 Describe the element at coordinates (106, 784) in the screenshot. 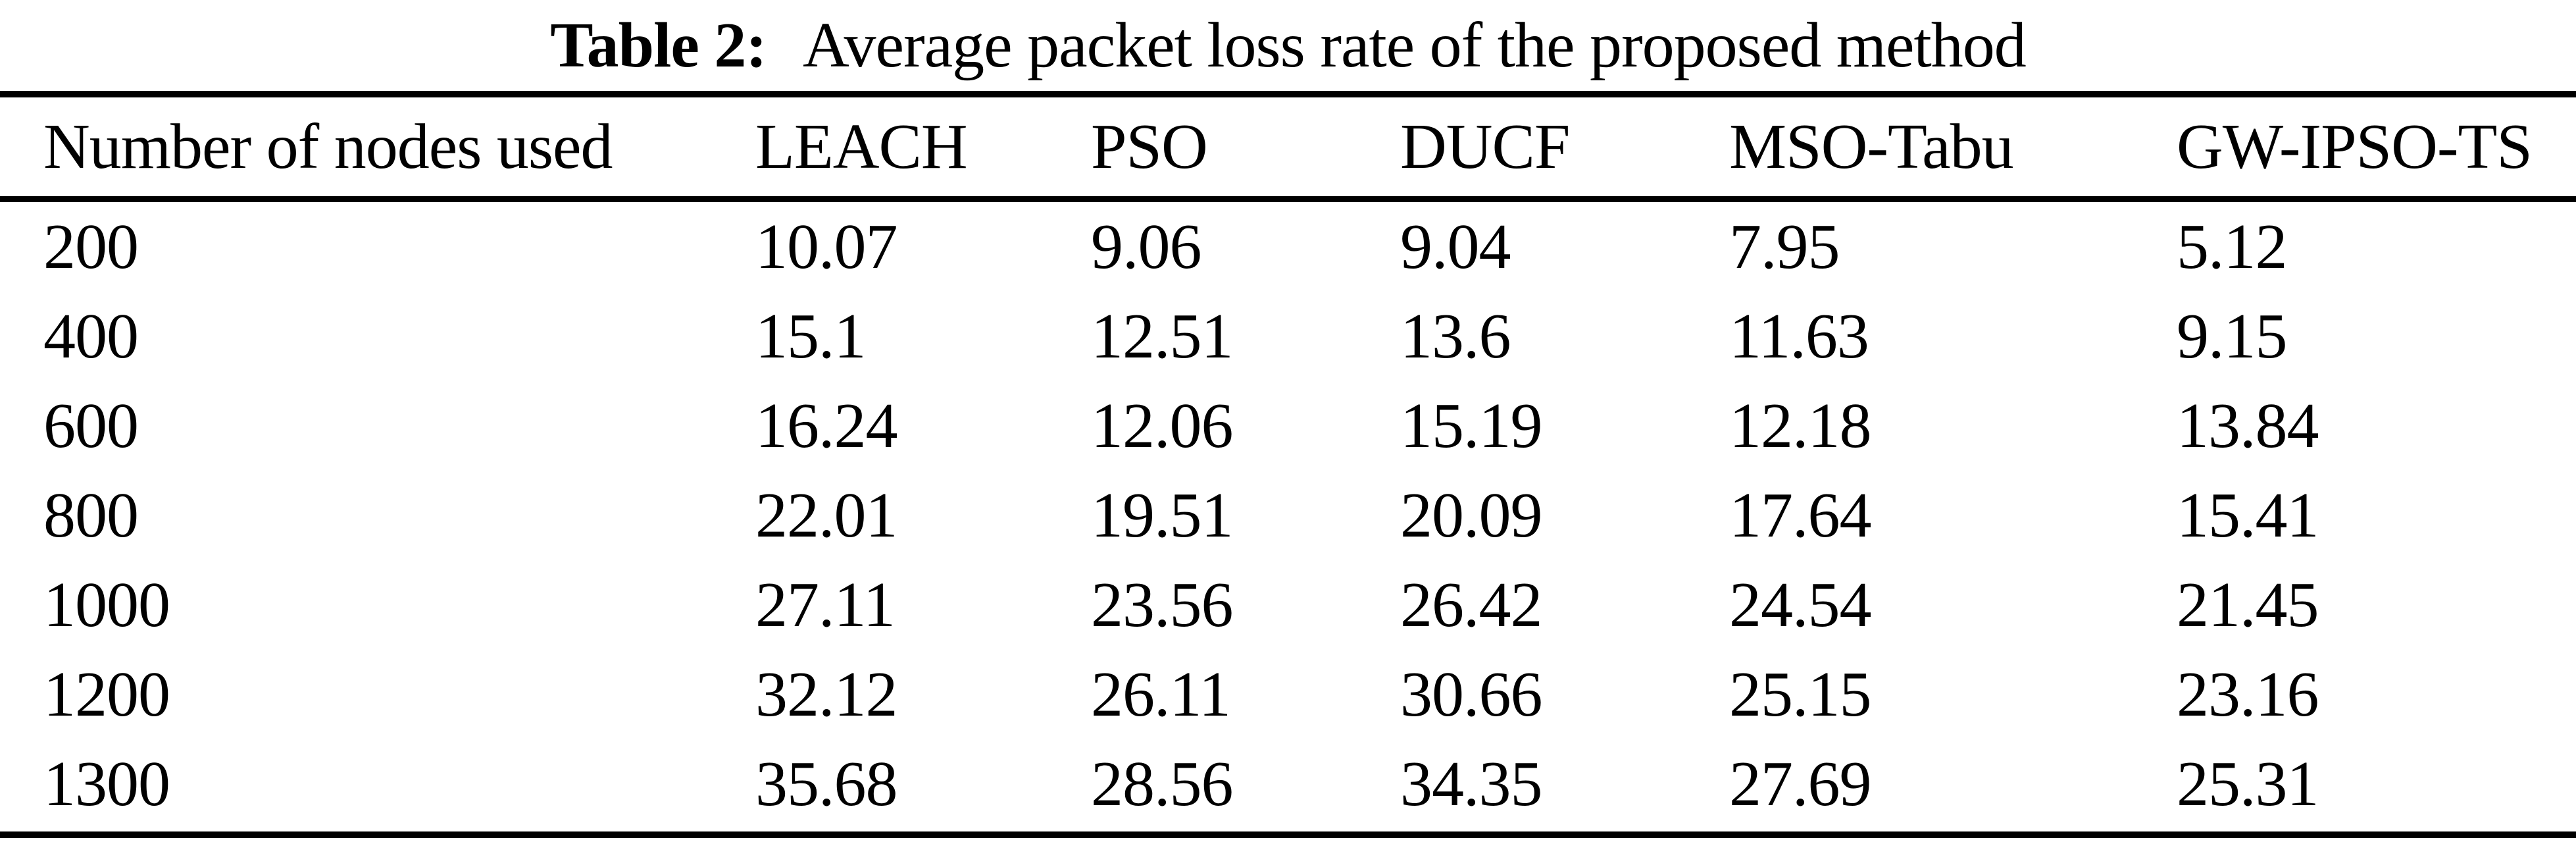

I see `table-cell: 1300` at that location.